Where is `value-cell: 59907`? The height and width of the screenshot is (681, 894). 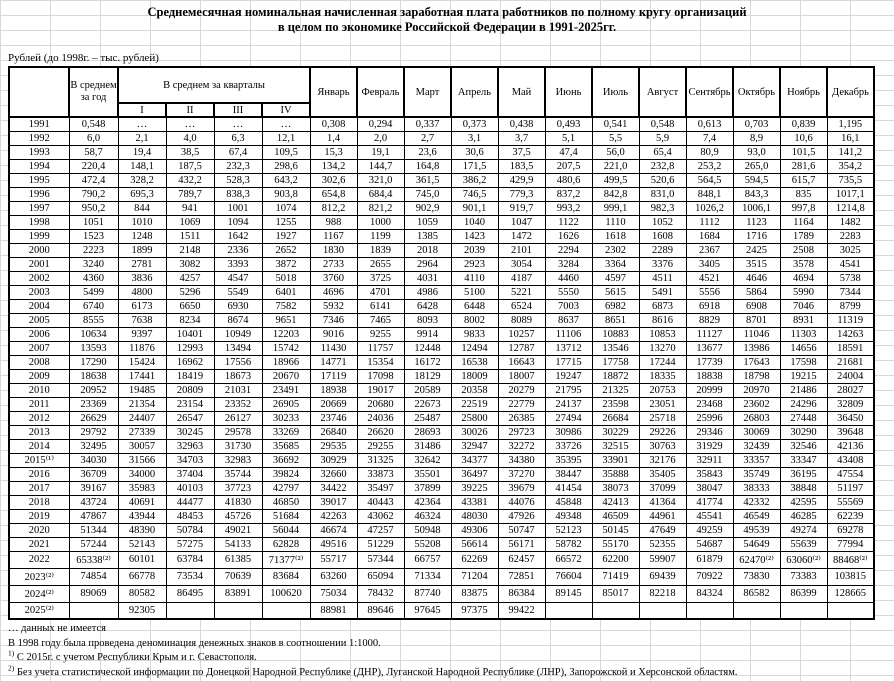
value-cell: 59907 is located at coordinates (662, 559).